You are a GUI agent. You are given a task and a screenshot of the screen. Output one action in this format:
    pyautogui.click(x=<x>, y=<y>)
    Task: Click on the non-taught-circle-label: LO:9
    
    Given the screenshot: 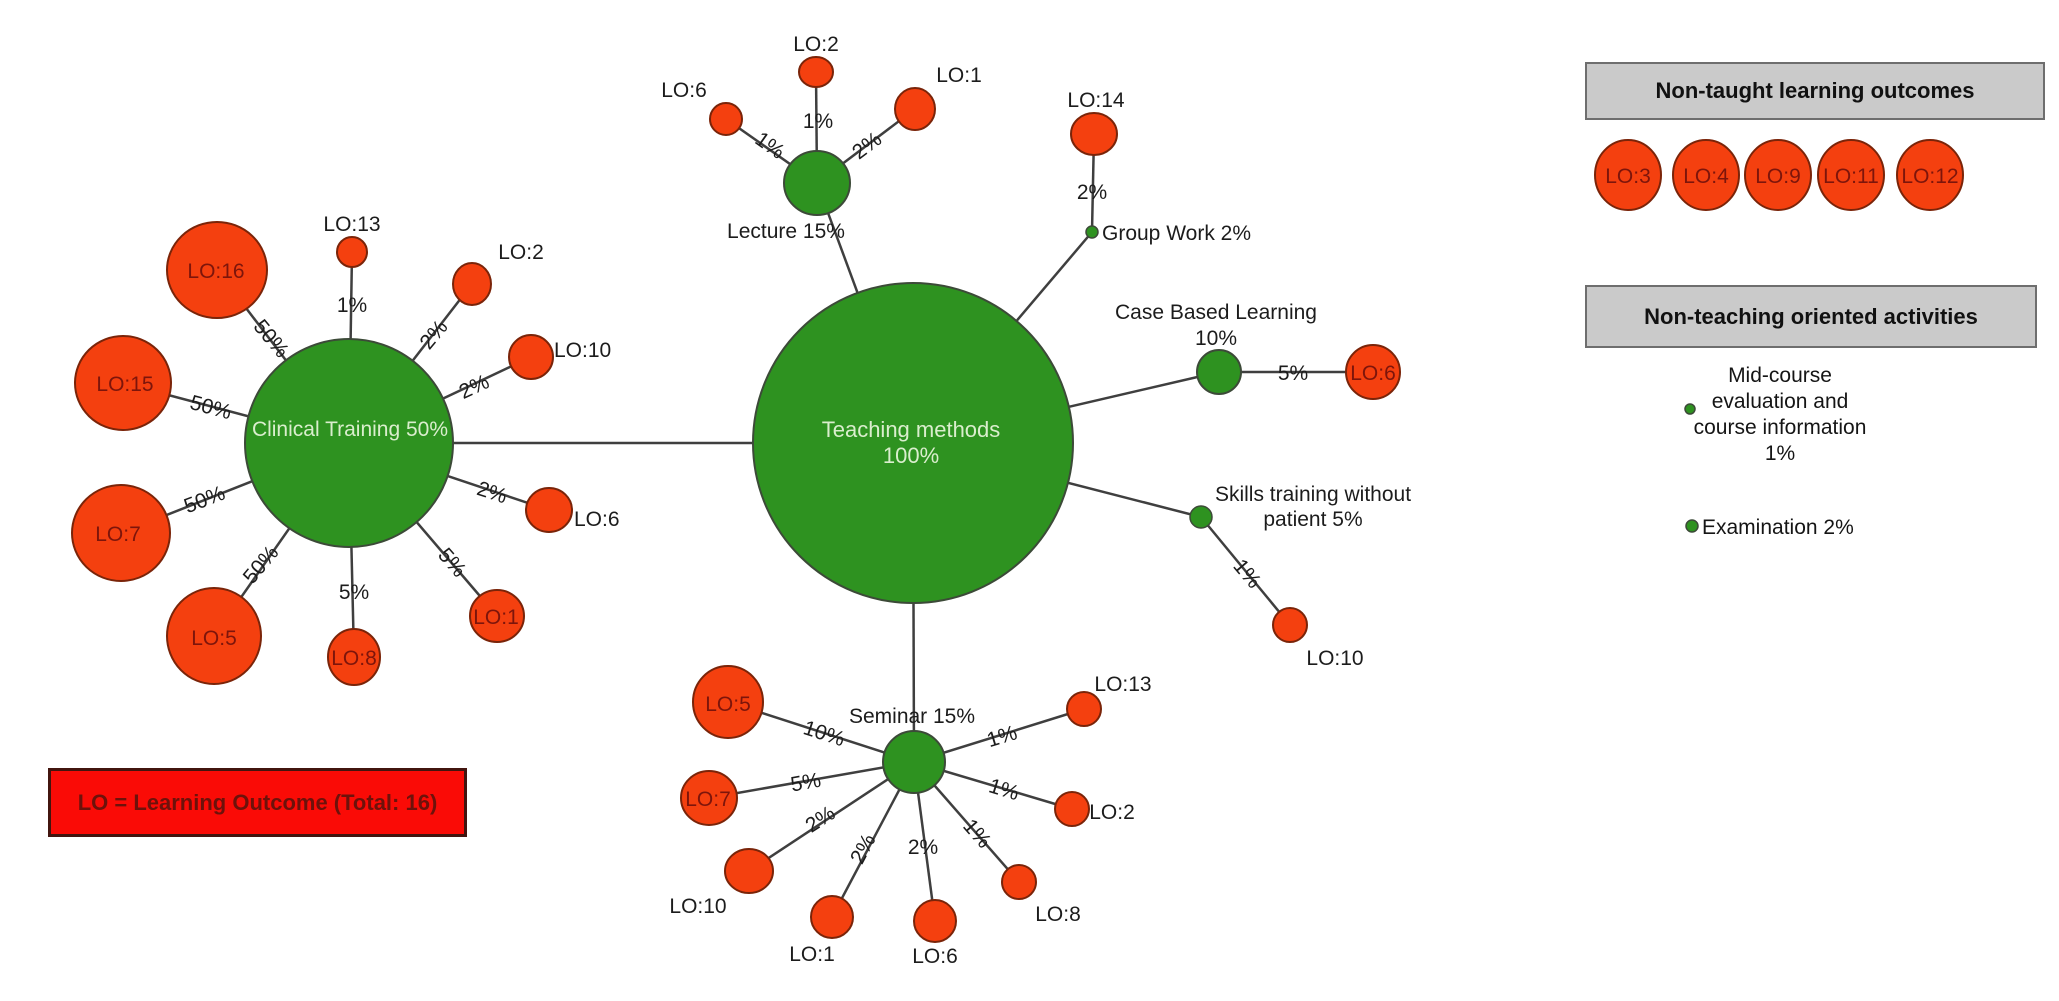 What is the action you would take?
    pyautogui.click(x=1778, y=176)
    